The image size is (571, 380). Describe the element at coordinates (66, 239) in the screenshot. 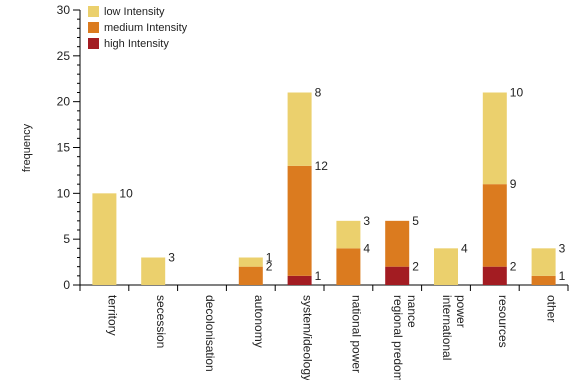

I see `y-tick-label: 5` at that location.